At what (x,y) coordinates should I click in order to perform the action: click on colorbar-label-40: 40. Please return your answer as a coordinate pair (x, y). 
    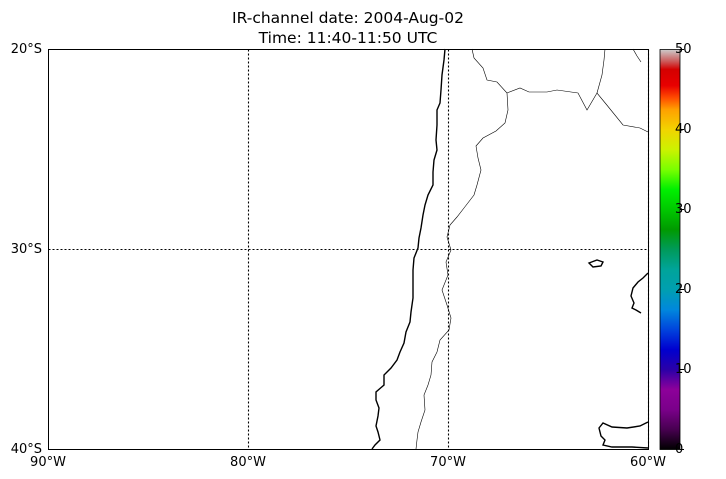
    Looking at the image, I should click on (683, 129).